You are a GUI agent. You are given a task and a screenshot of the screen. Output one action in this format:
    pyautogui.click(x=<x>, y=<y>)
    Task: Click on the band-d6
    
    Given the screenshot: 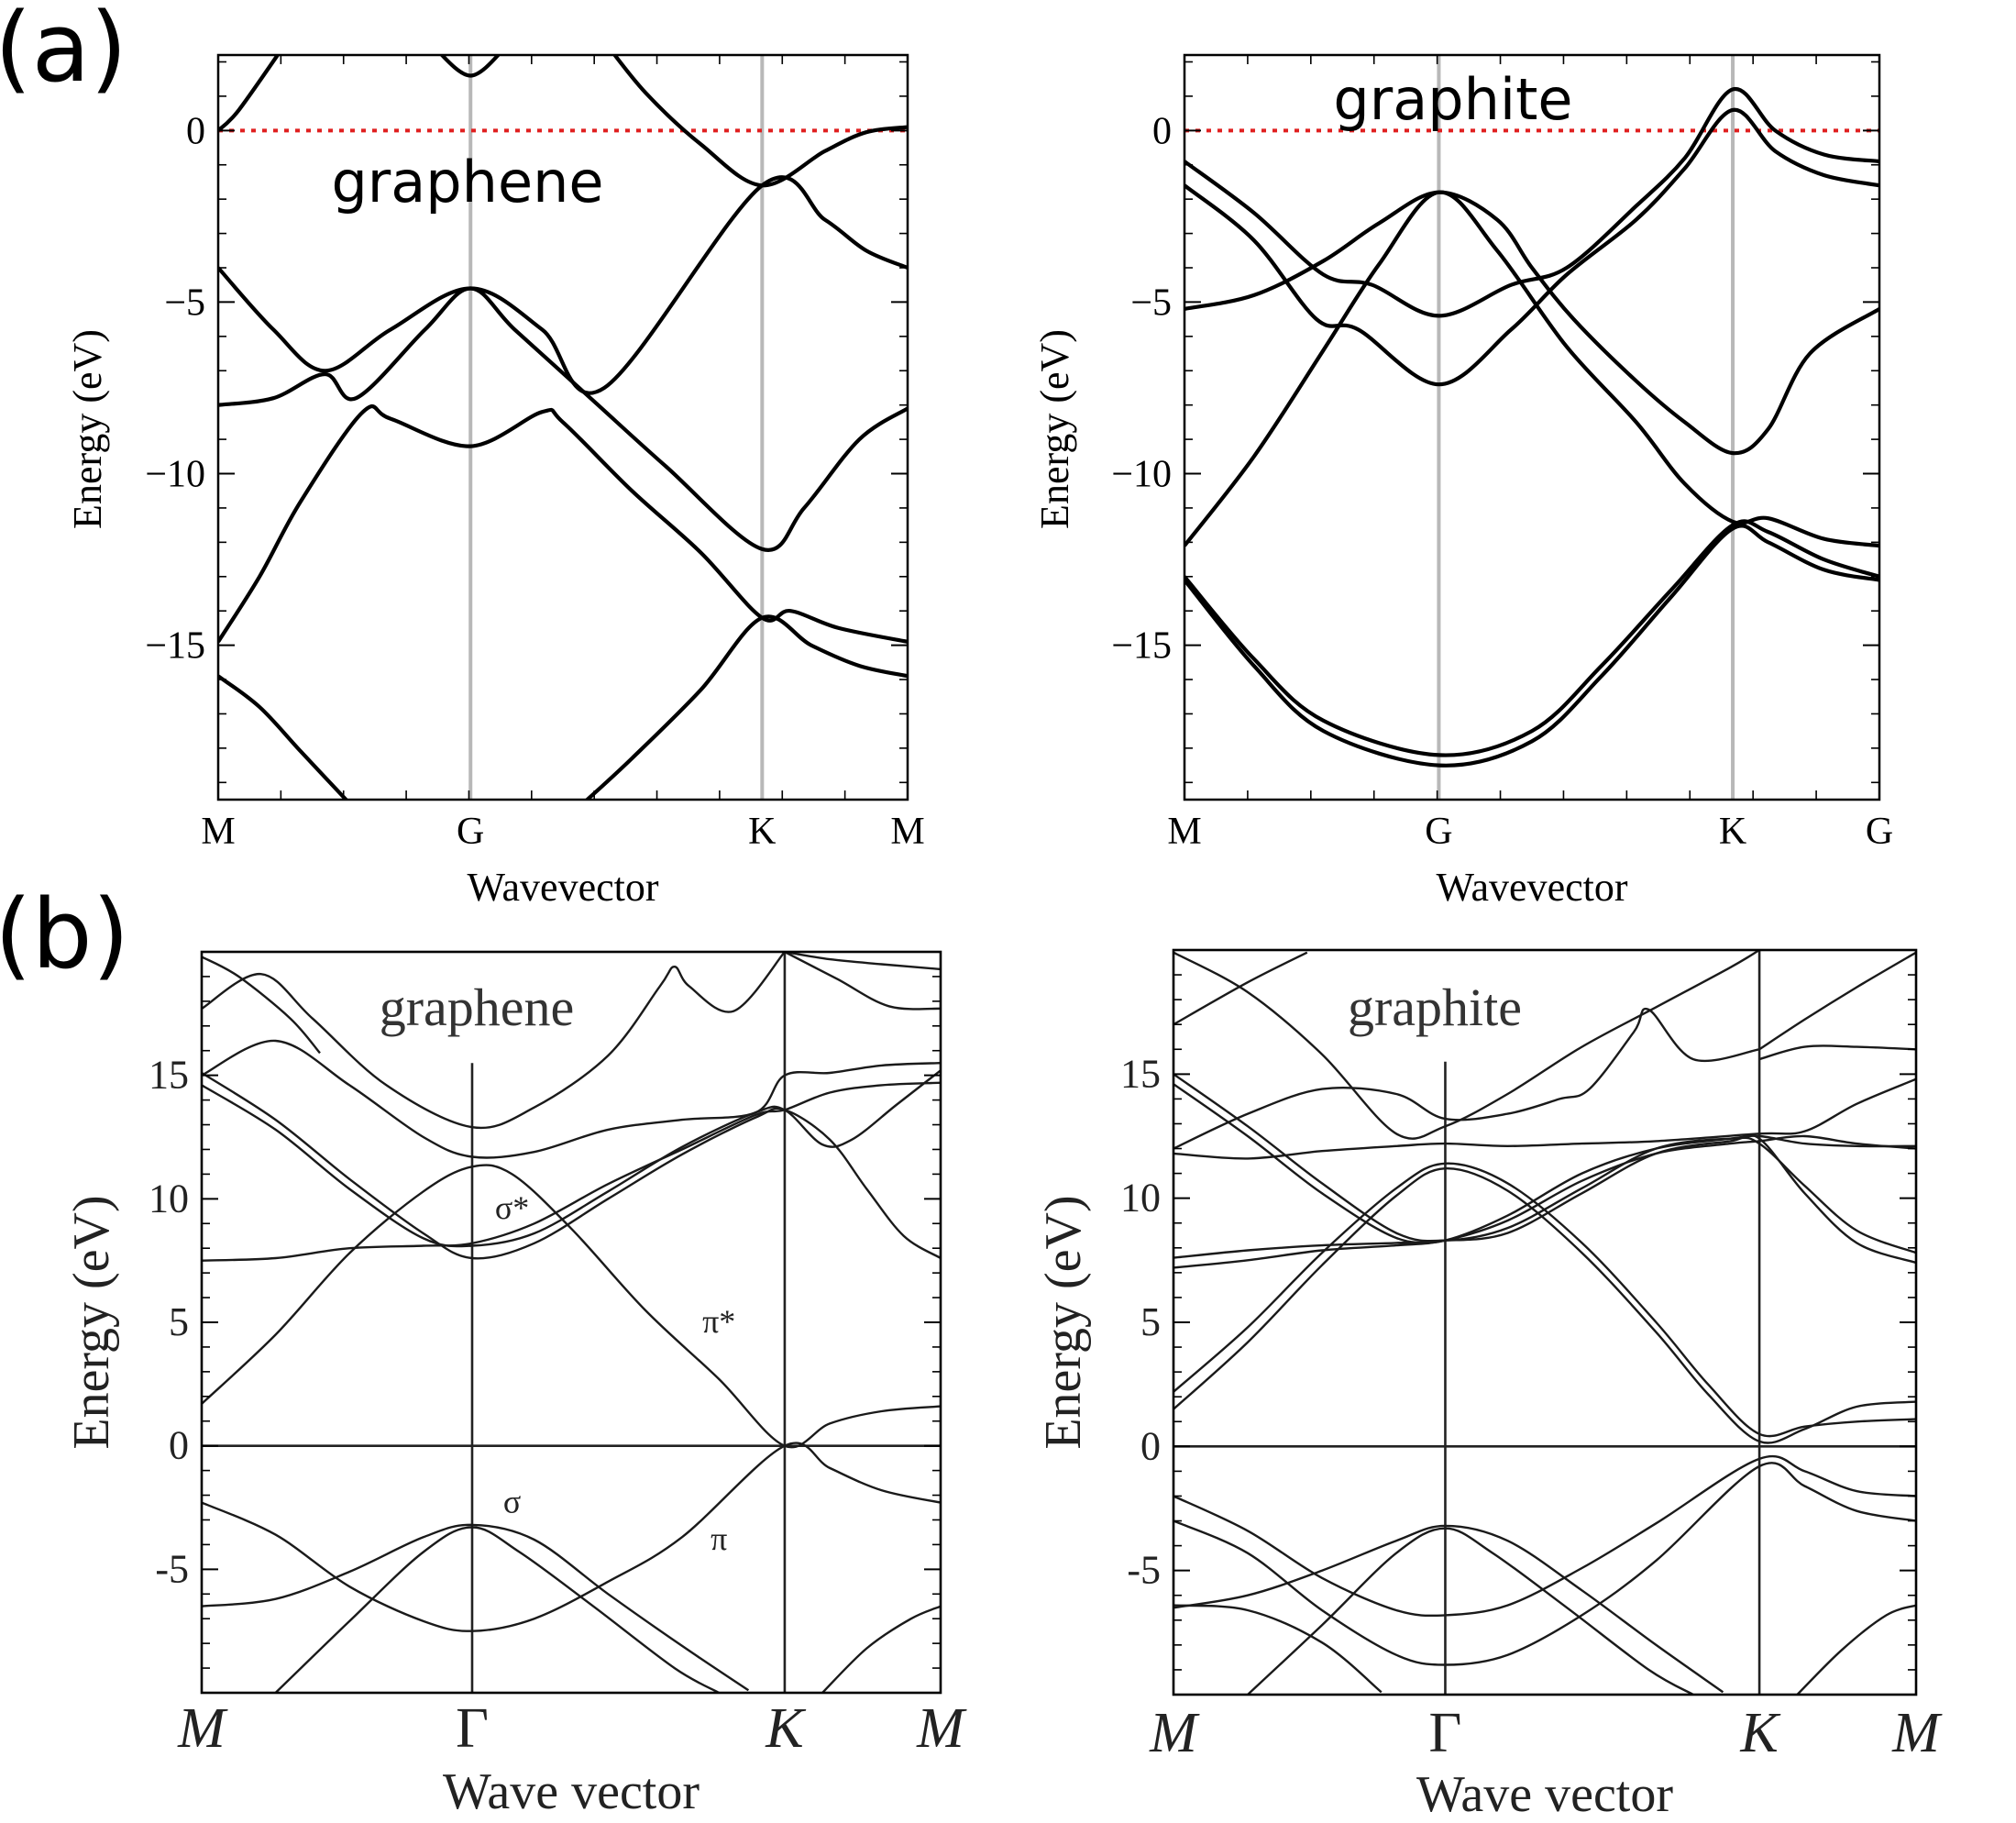 What is the action you would take?
    pyautogui.click(x=571, y=1171)
    